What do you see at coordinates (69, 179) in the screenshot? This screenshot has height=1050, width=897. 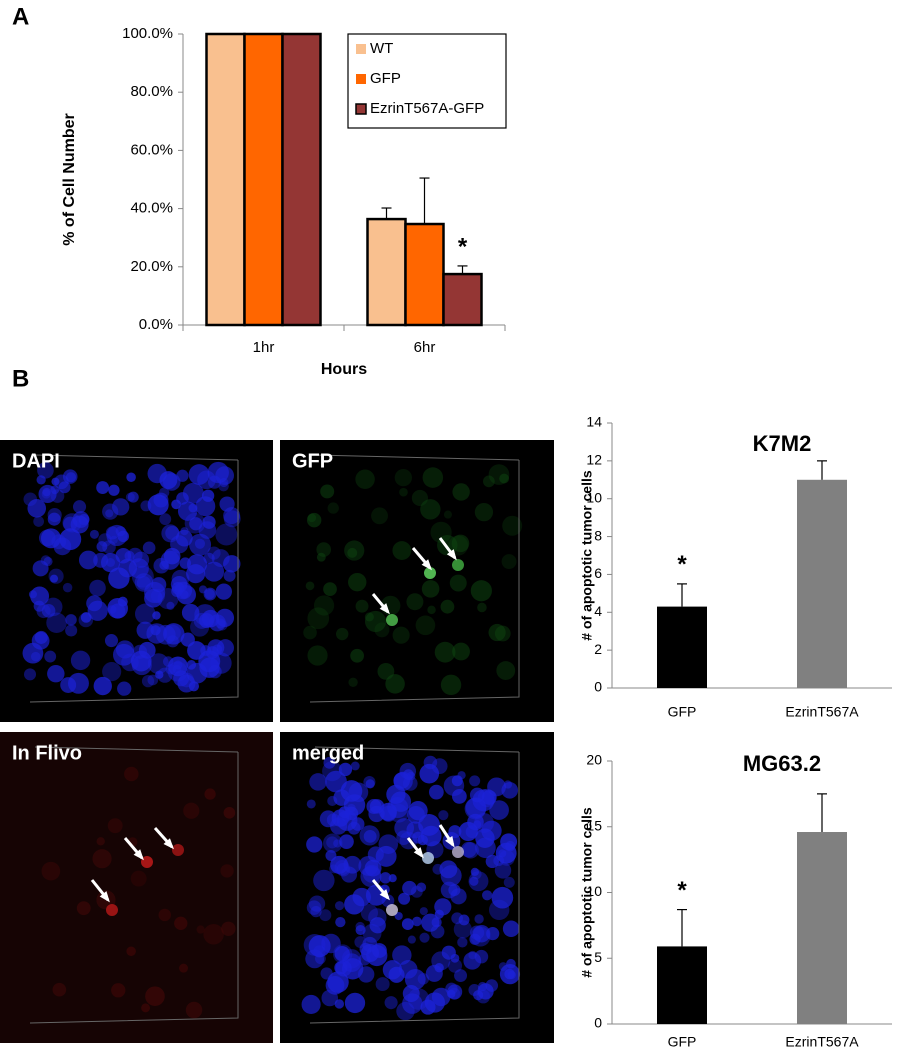 I see `y-axis-title: % of Cell Number` at bounding box center [69, 179].